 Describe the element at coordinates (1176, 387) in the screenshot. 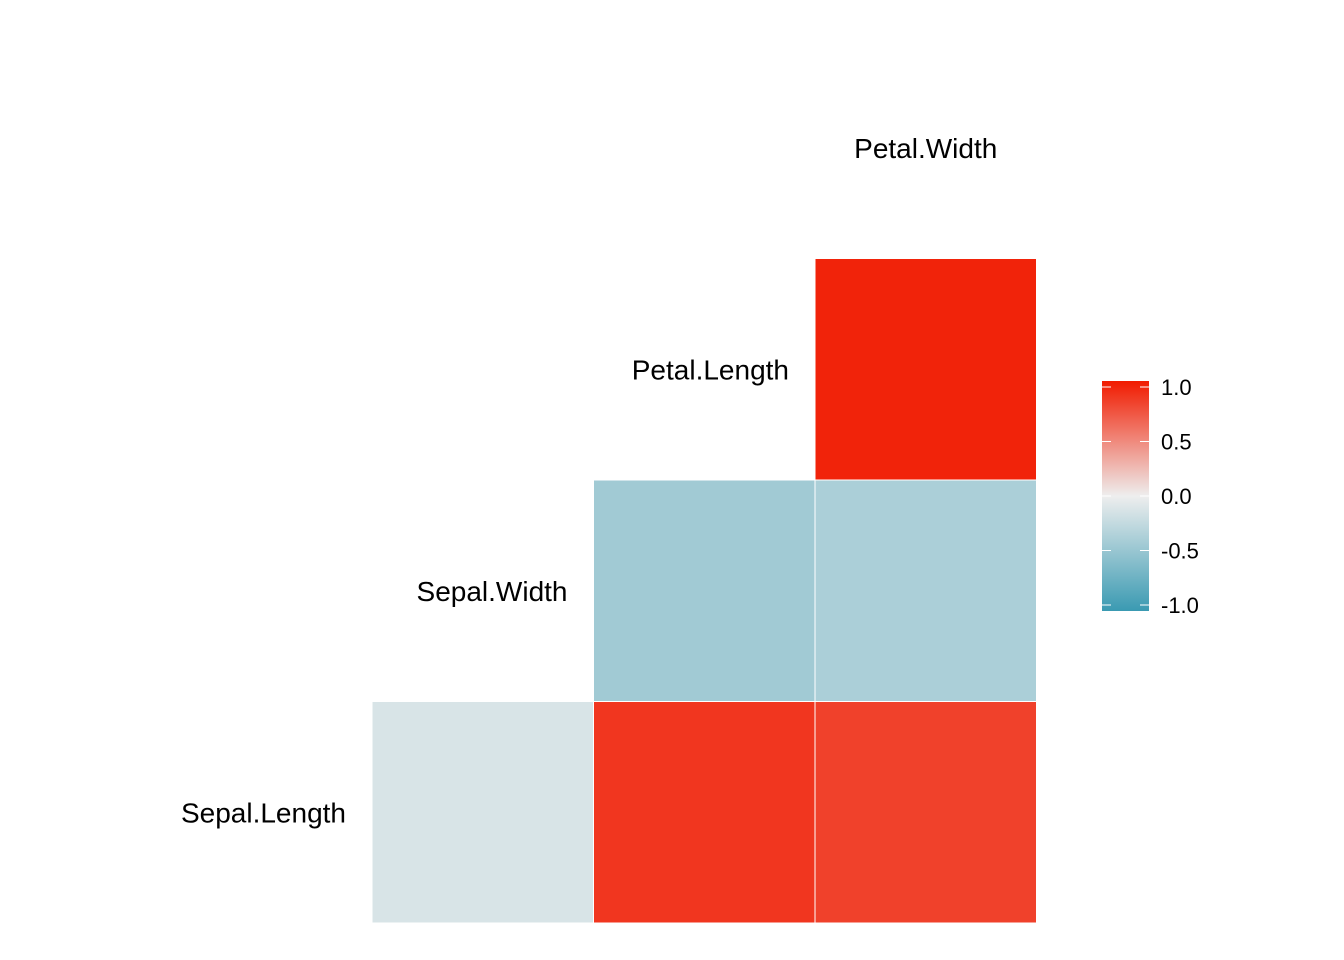

I see `legend-tick-label: 1.0` at that location.